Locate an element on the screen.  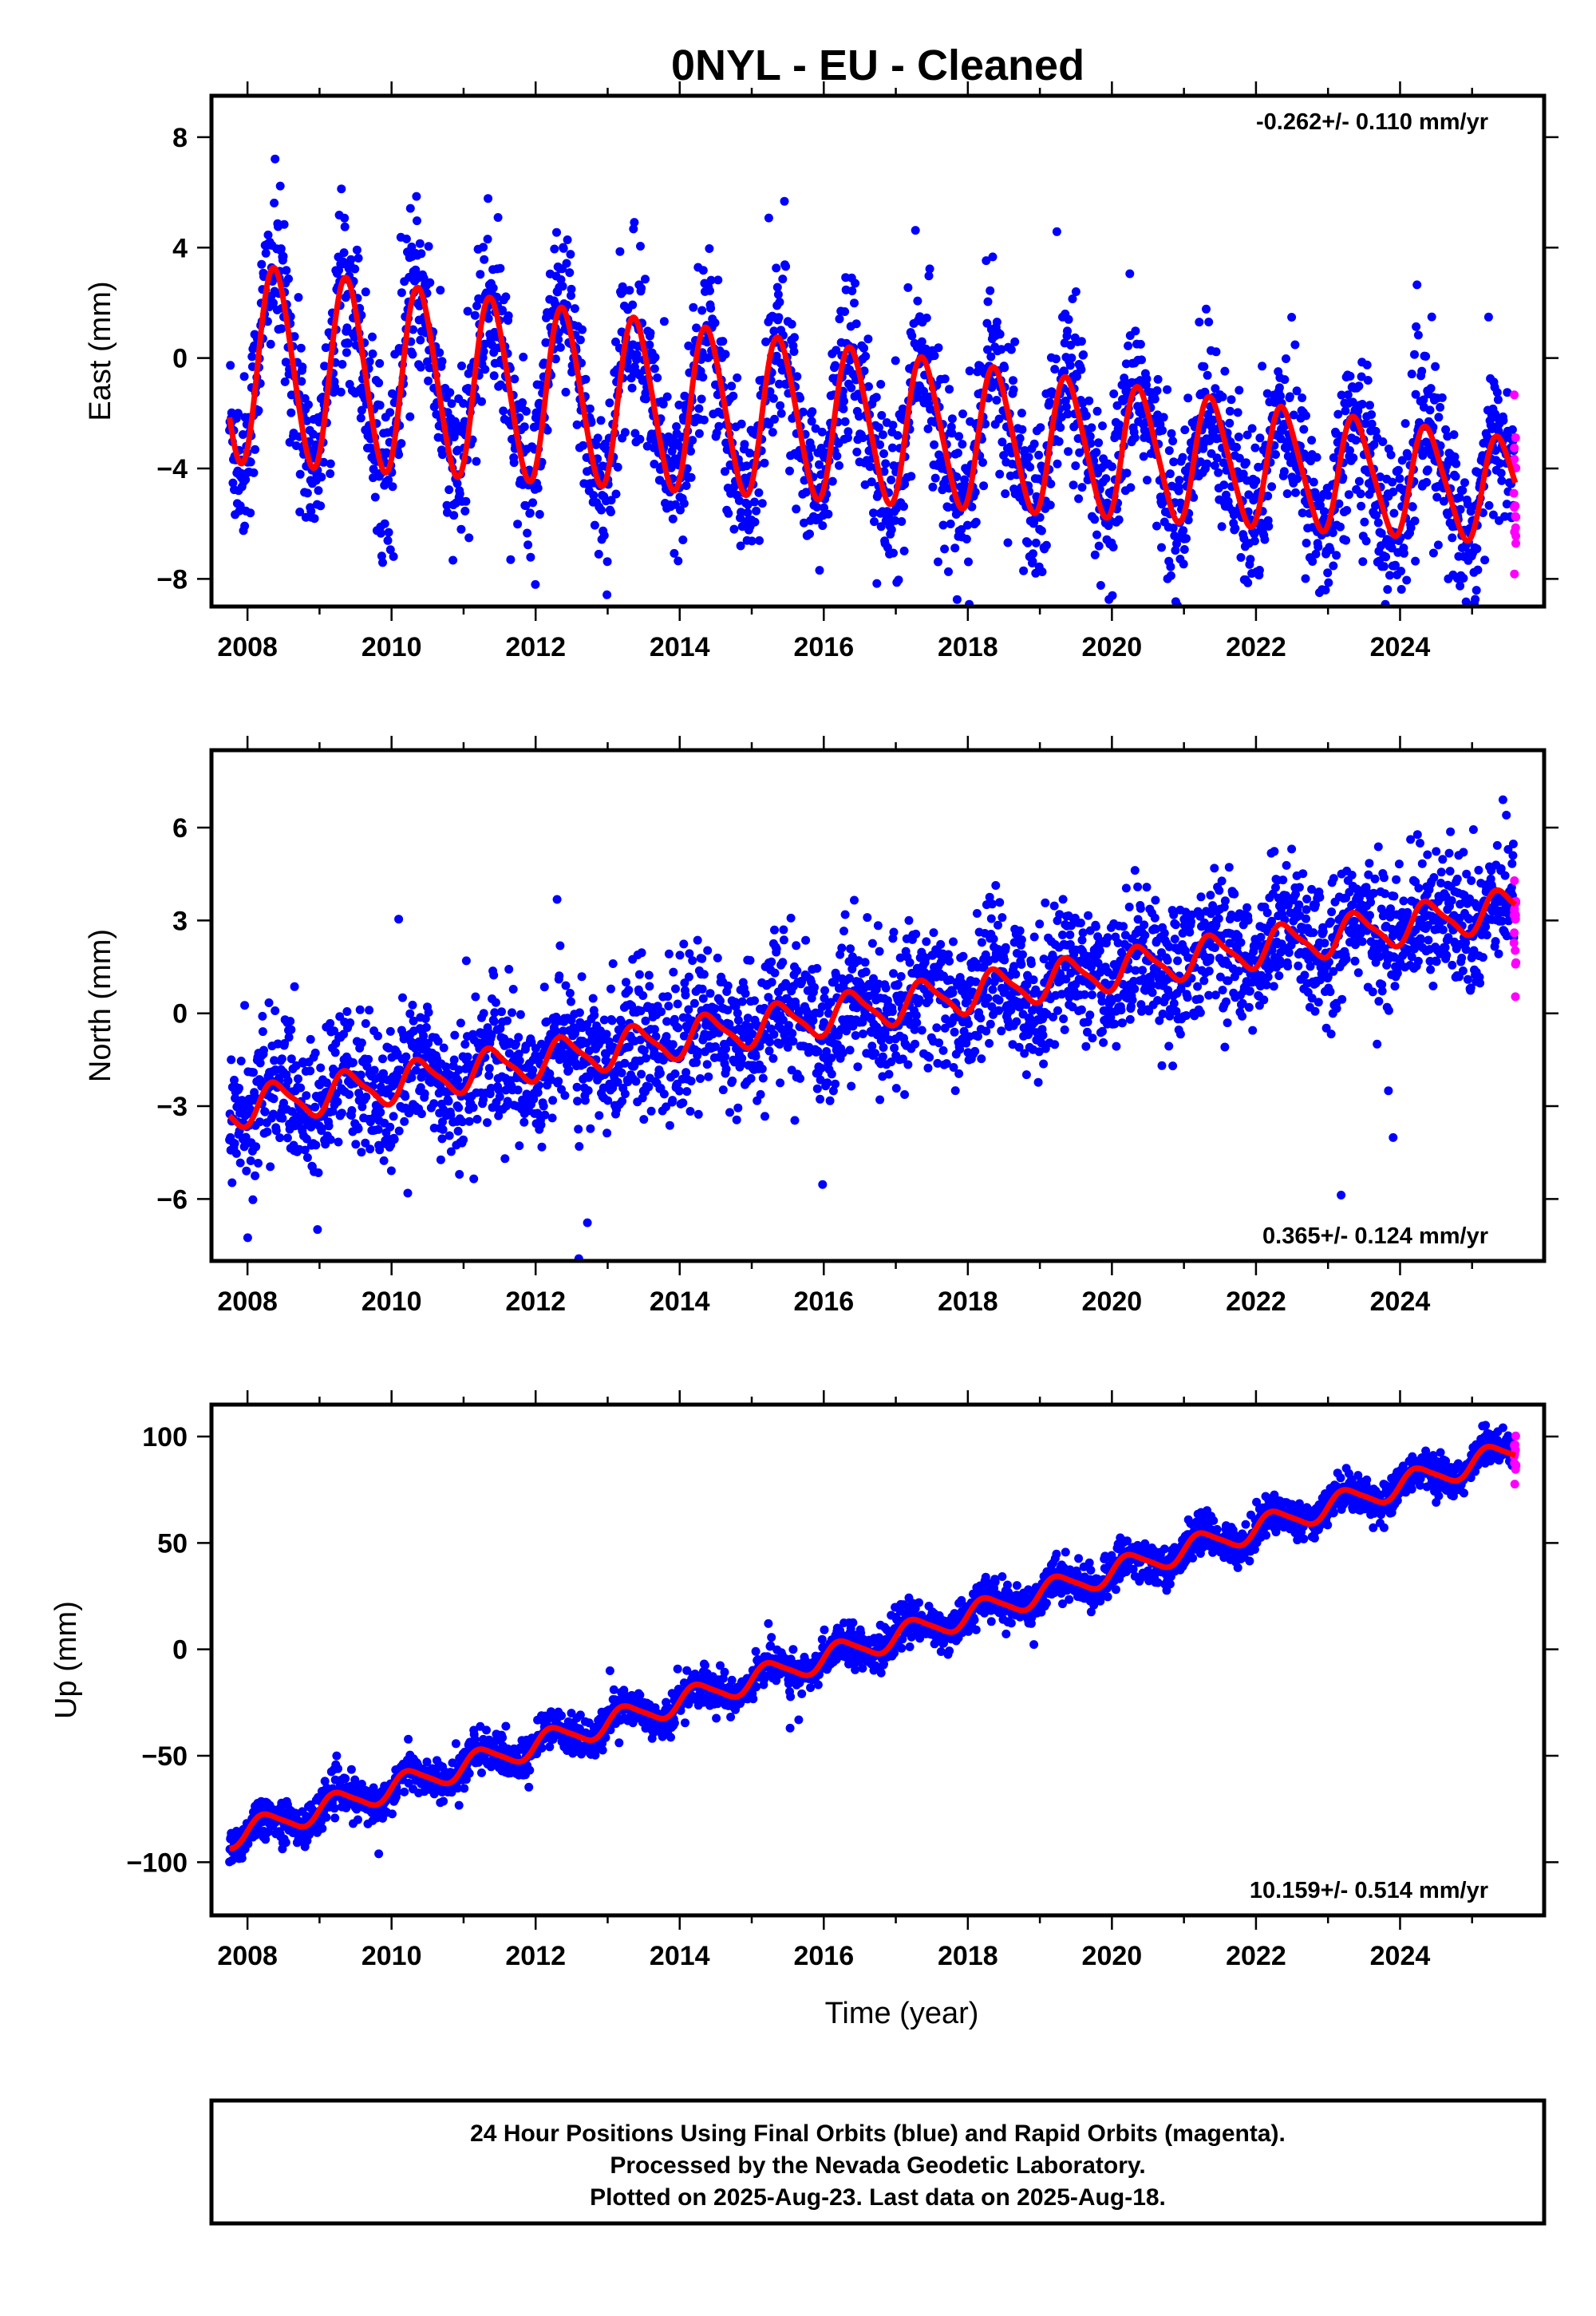
velocity-rate-label: -0.262+/- 0.110 mm/yr is located at coordinates (1372, 122).